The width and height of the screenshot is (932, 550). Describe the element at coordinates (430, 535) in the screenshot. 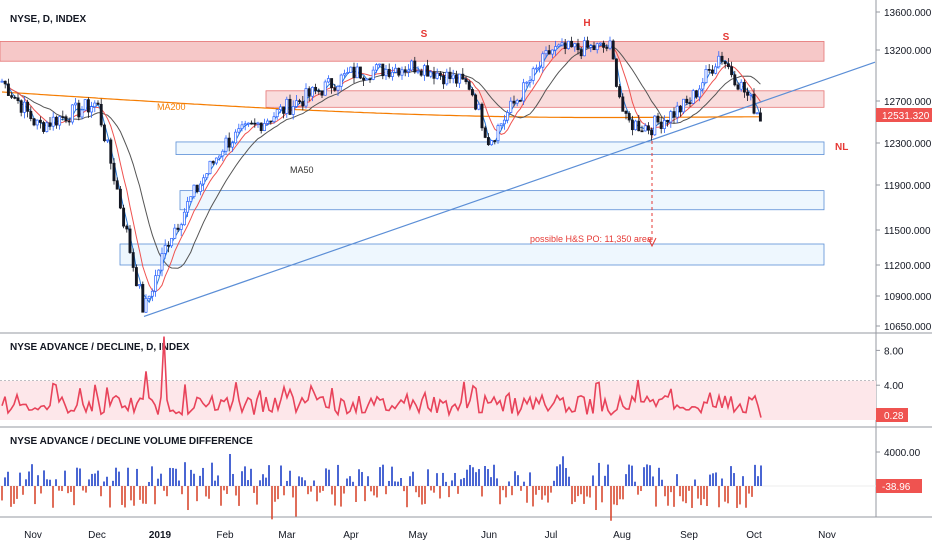

I see `time-axis: Nov Dec 2019 Feb Mar Apr May Jun Jul Aug Sep Oct Nov` at that location.